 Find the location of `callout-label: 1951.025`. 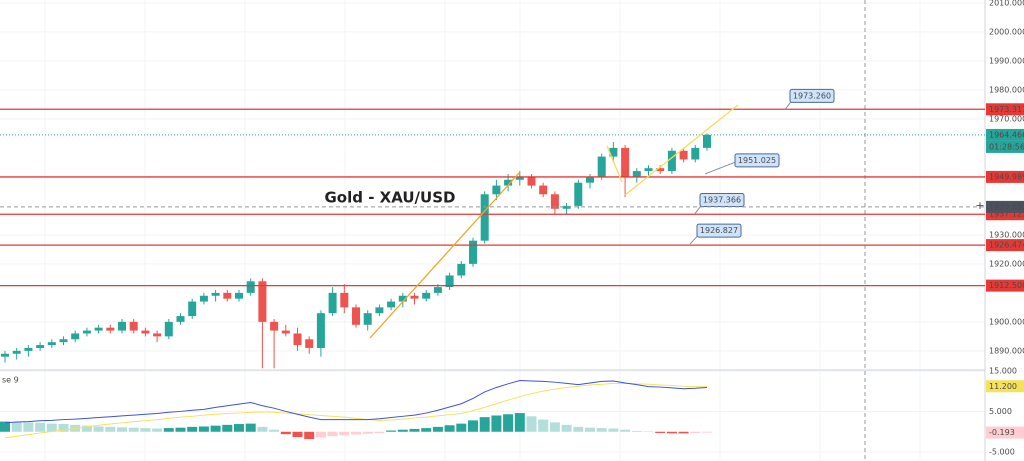

callout-label: 1951.025 is located at coordinates (757, 160).